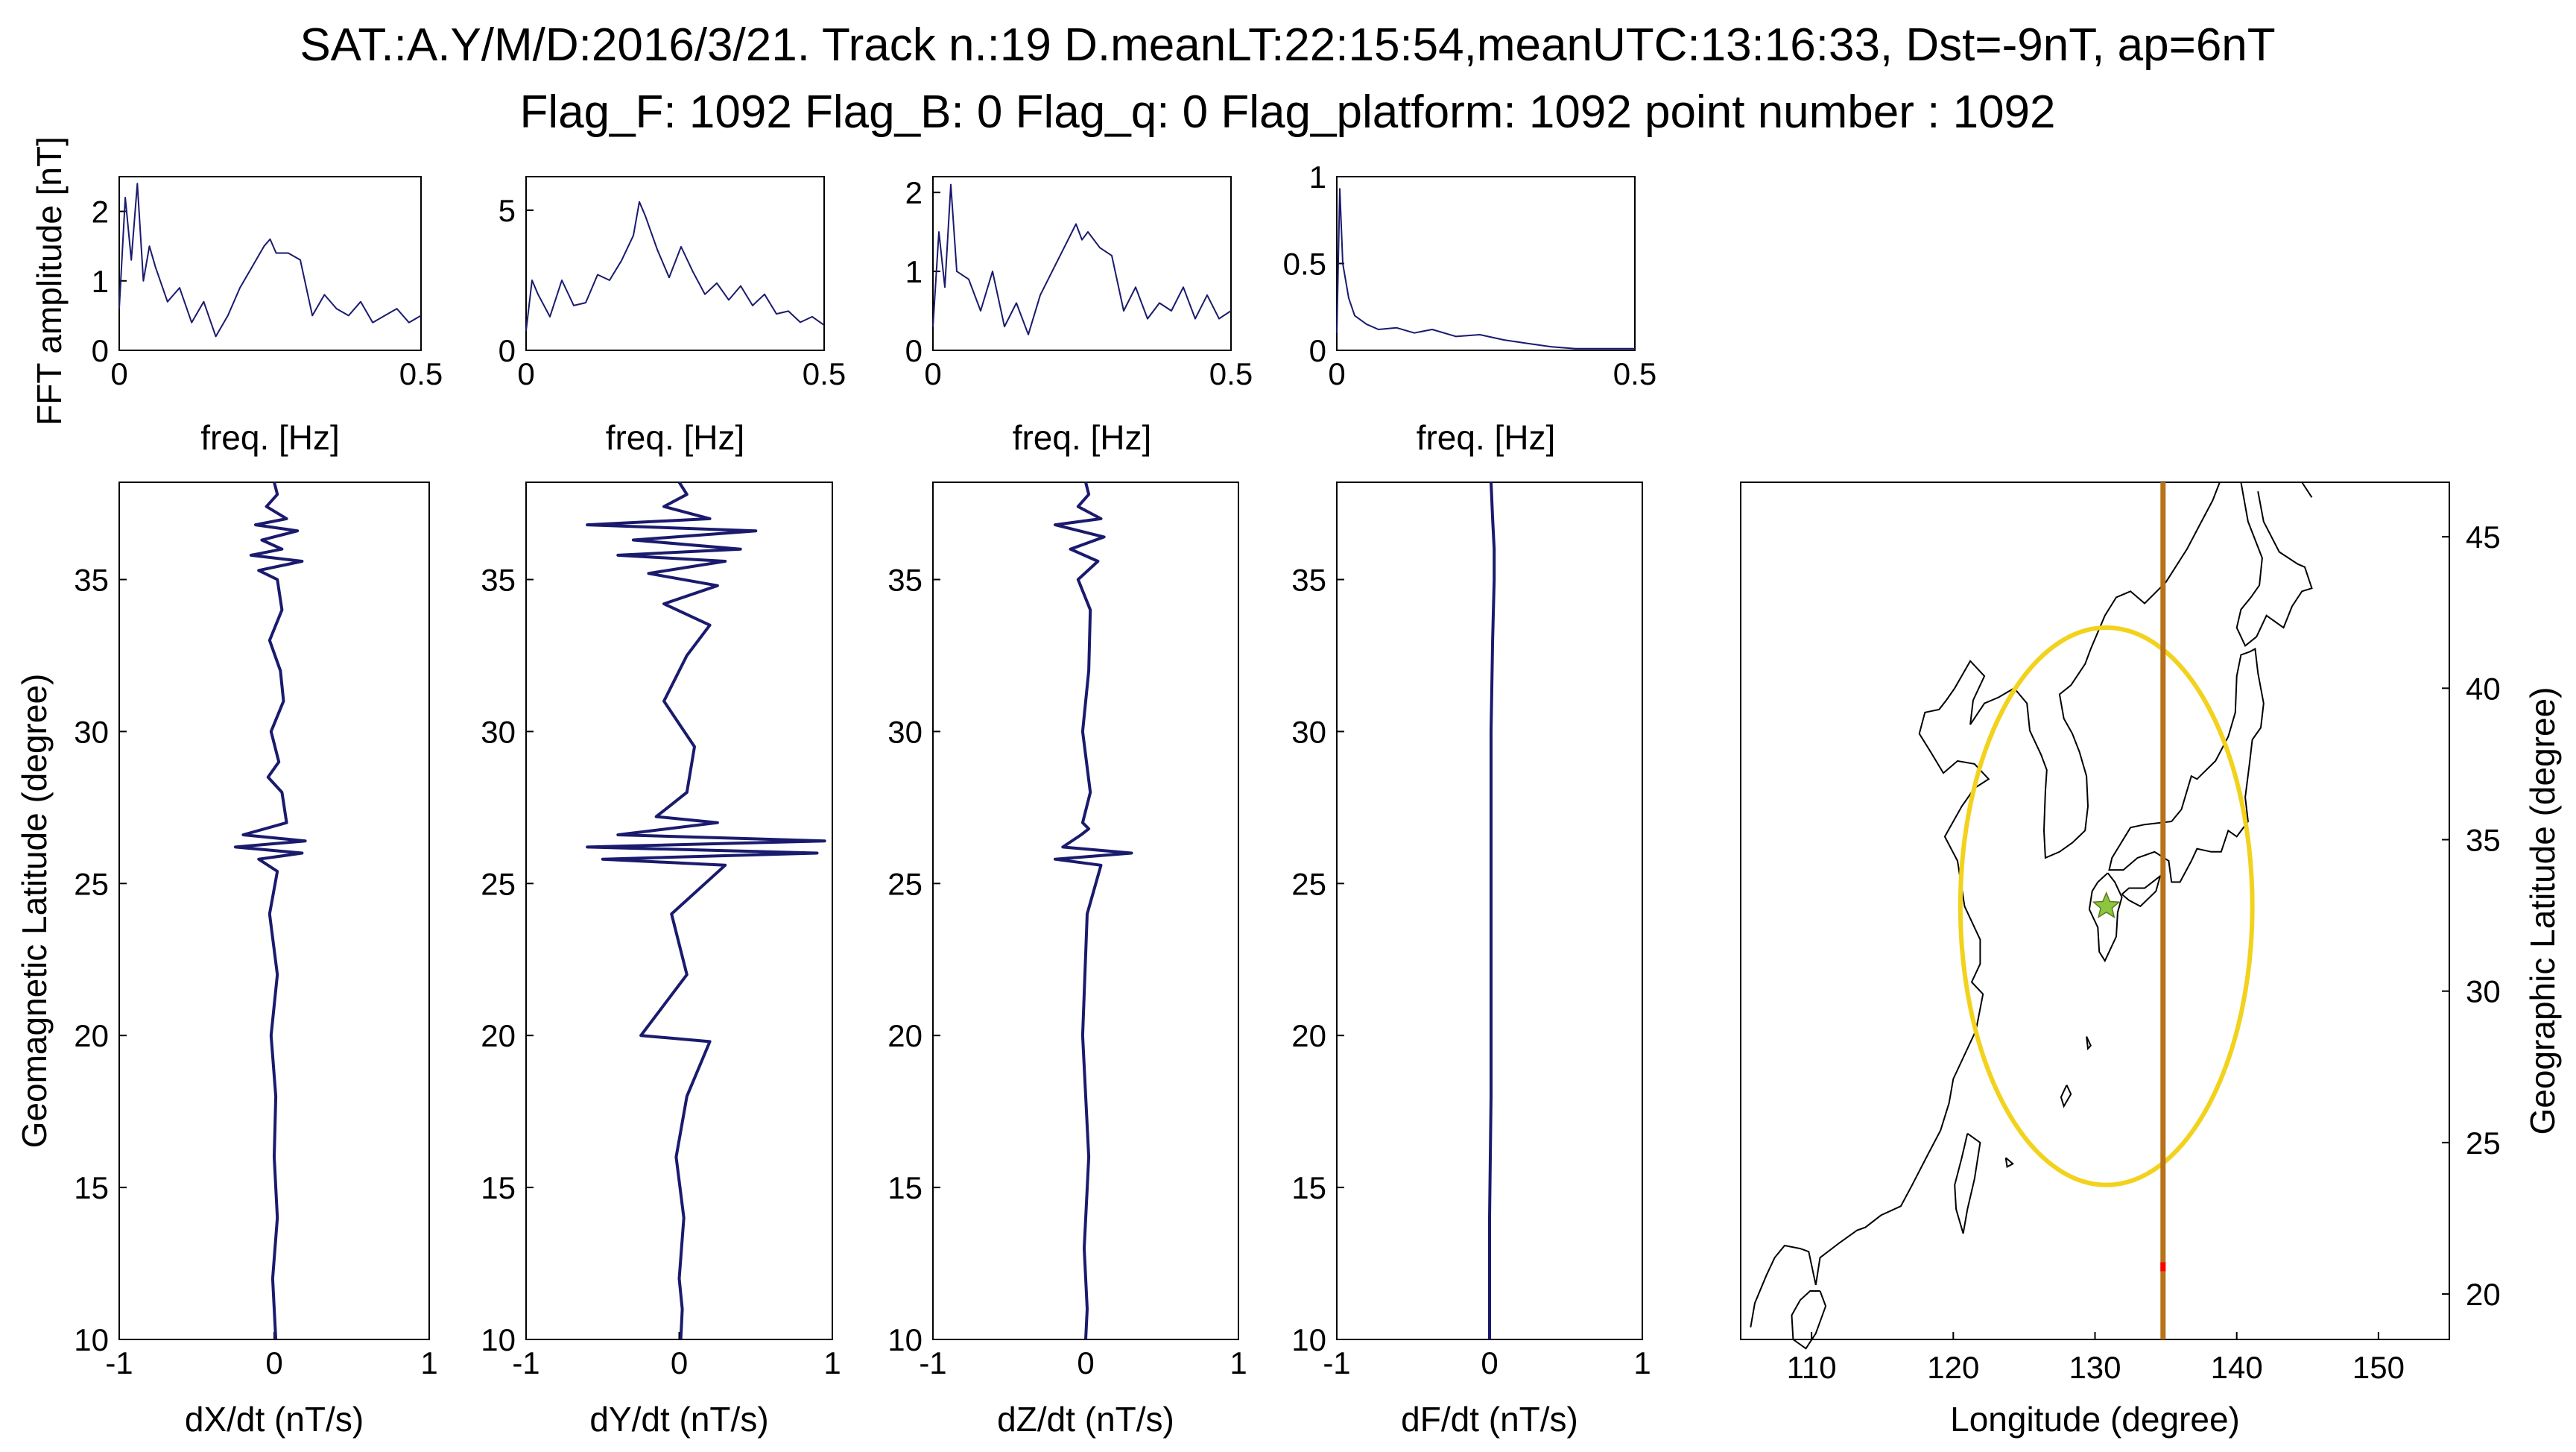 This screenshot has height=1452, width=2576. I want to click on fft-x-axes-box, so click(270, 263).